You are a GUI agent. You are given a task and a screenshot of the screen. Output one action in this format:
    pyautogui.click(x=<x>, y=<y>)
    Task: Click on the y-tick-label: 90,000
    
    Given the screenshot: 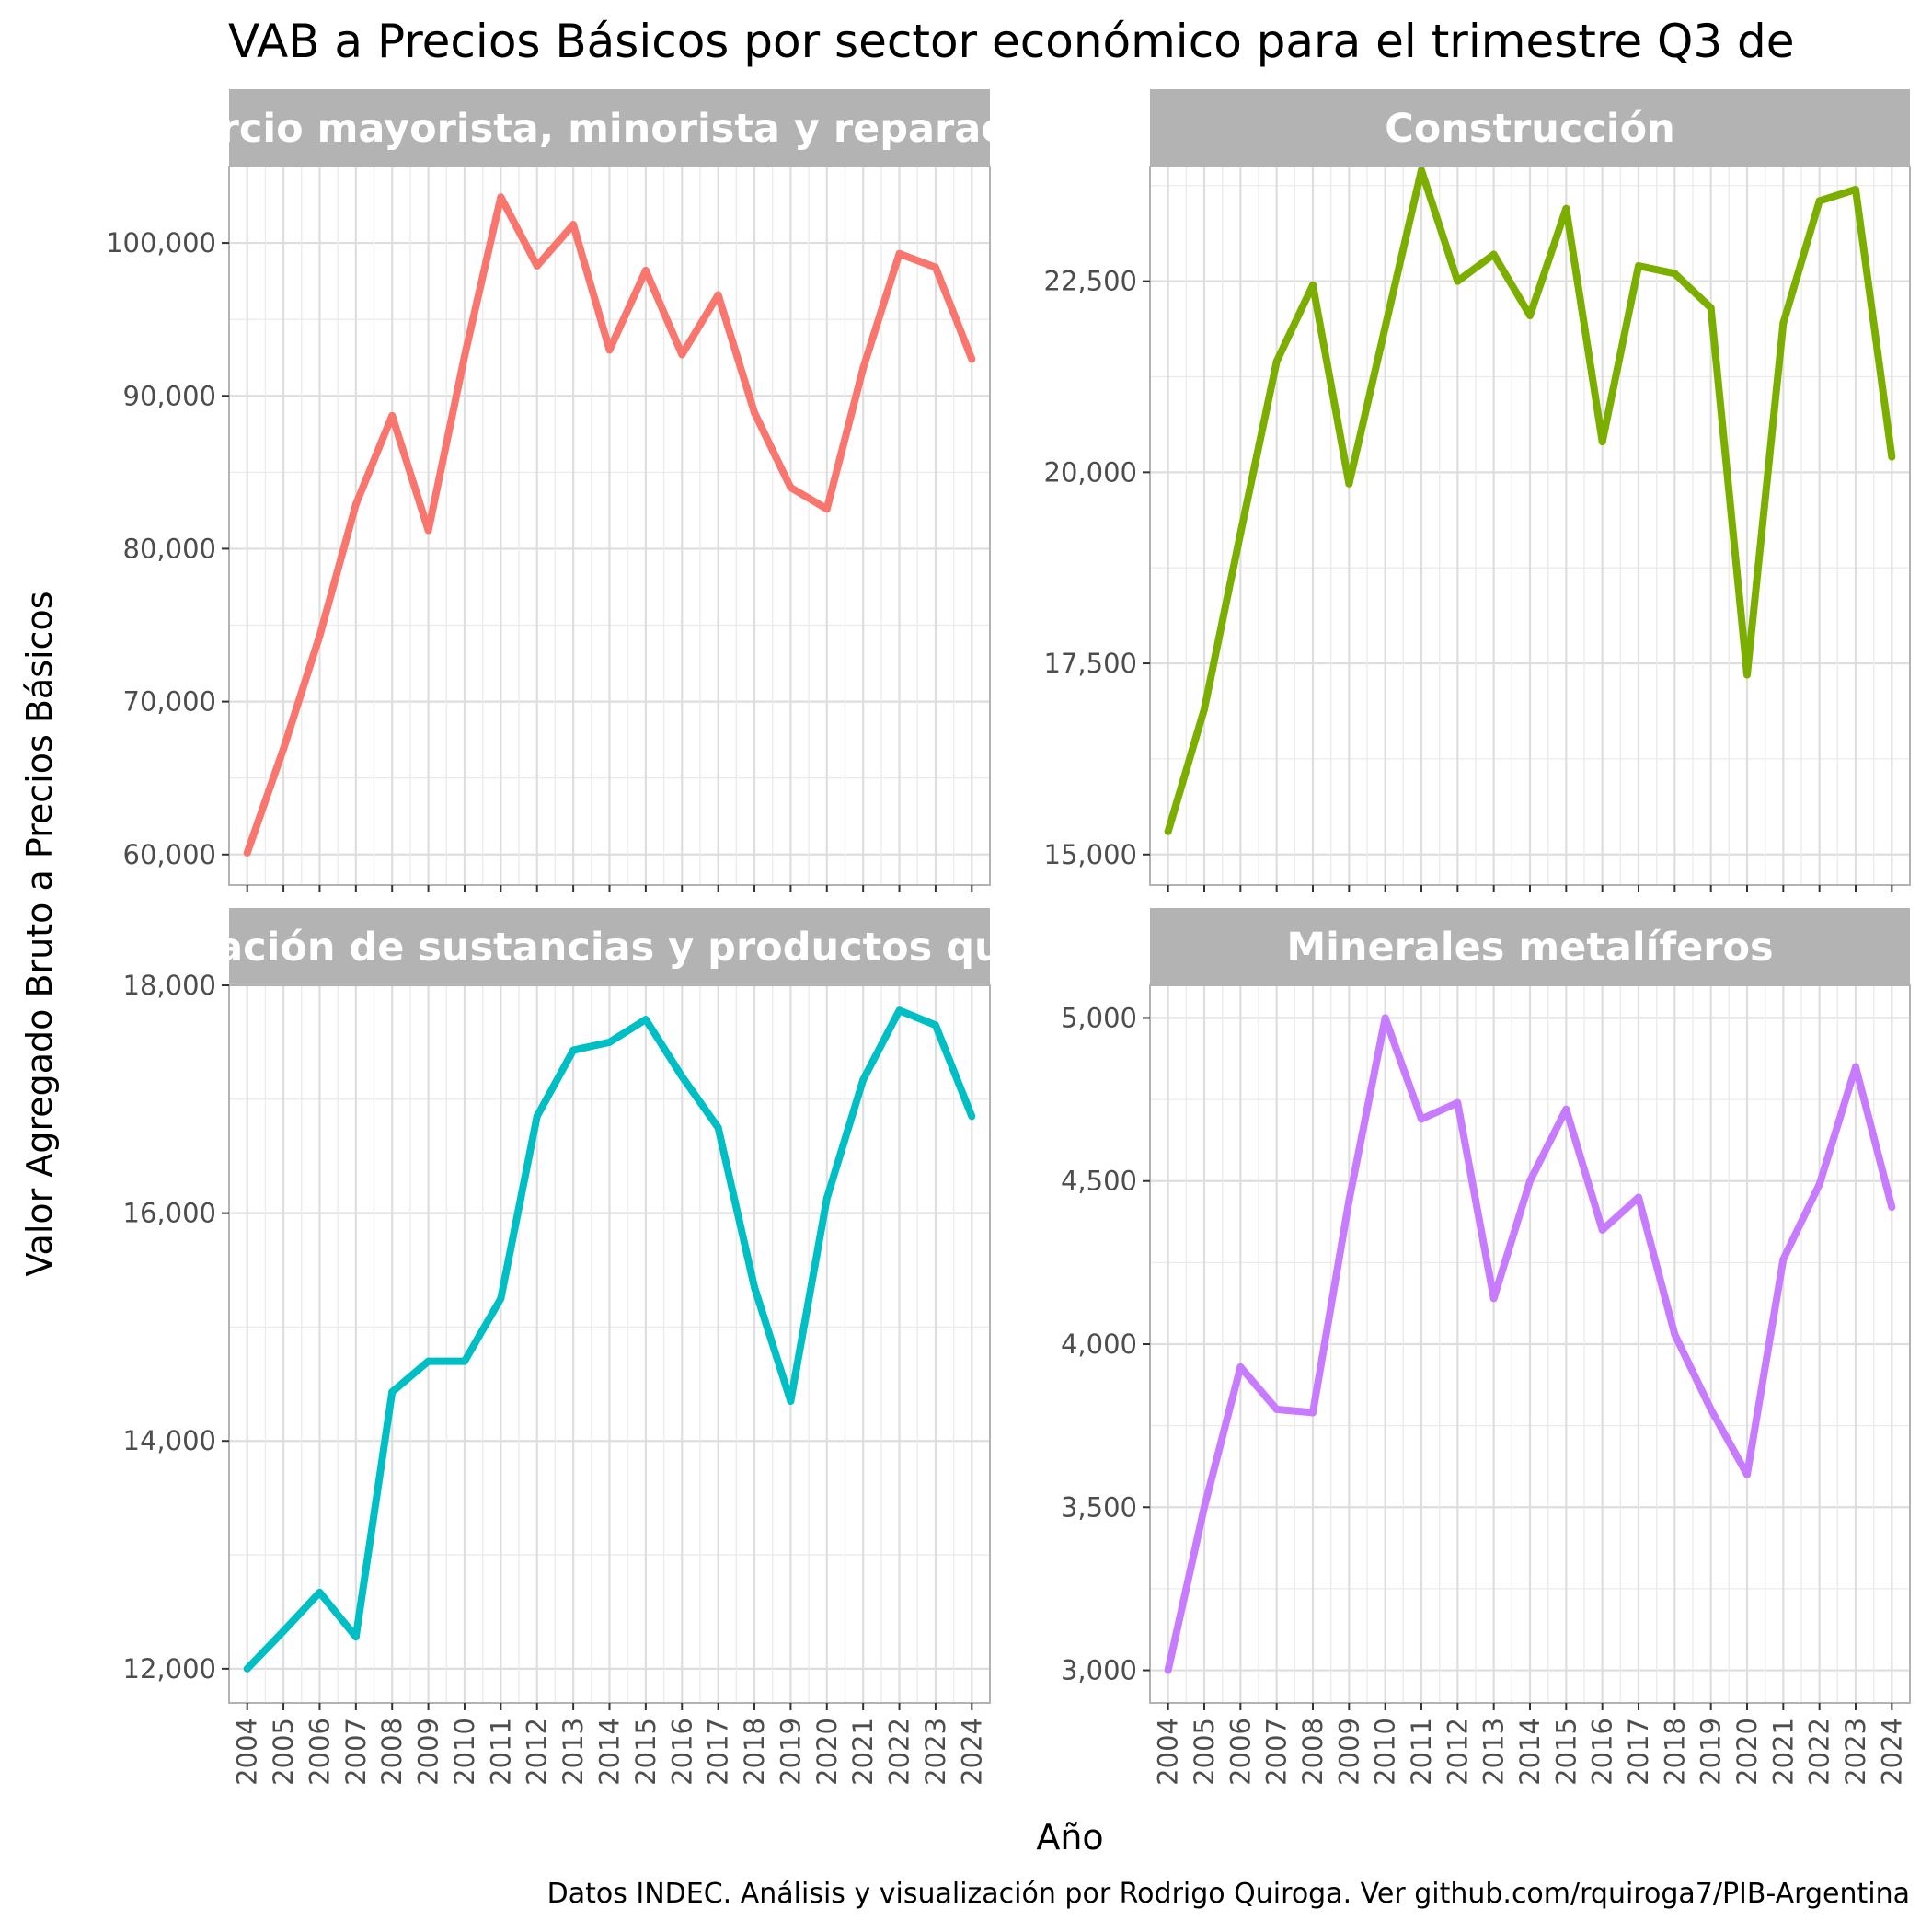 What is the action you would take?
    pyautogui.click(x=169, y=395)
    